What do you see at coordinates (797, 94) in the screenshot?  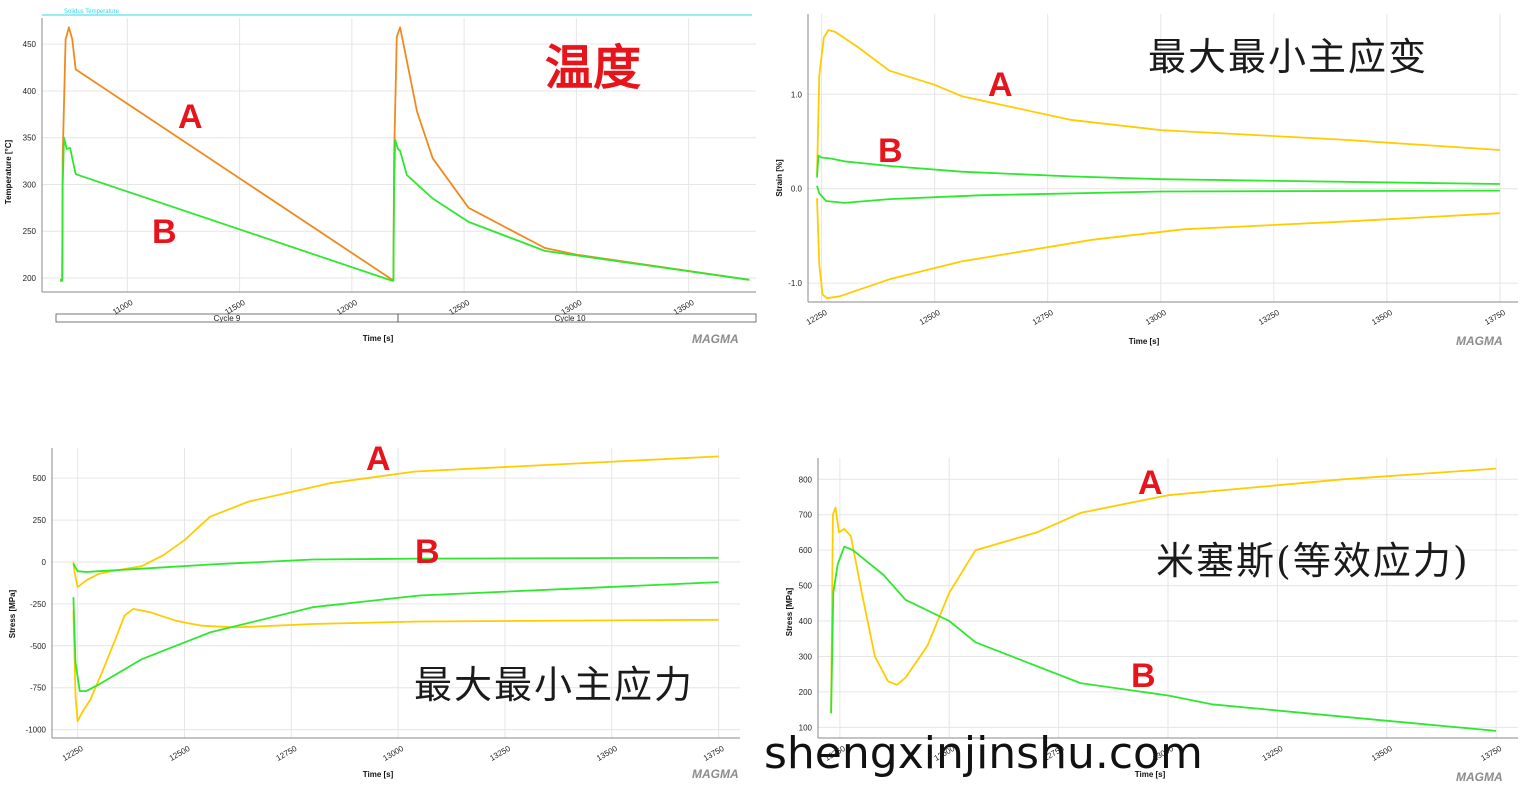 I see `y-tick-label: 1.0` at bounding box center [797, 94].